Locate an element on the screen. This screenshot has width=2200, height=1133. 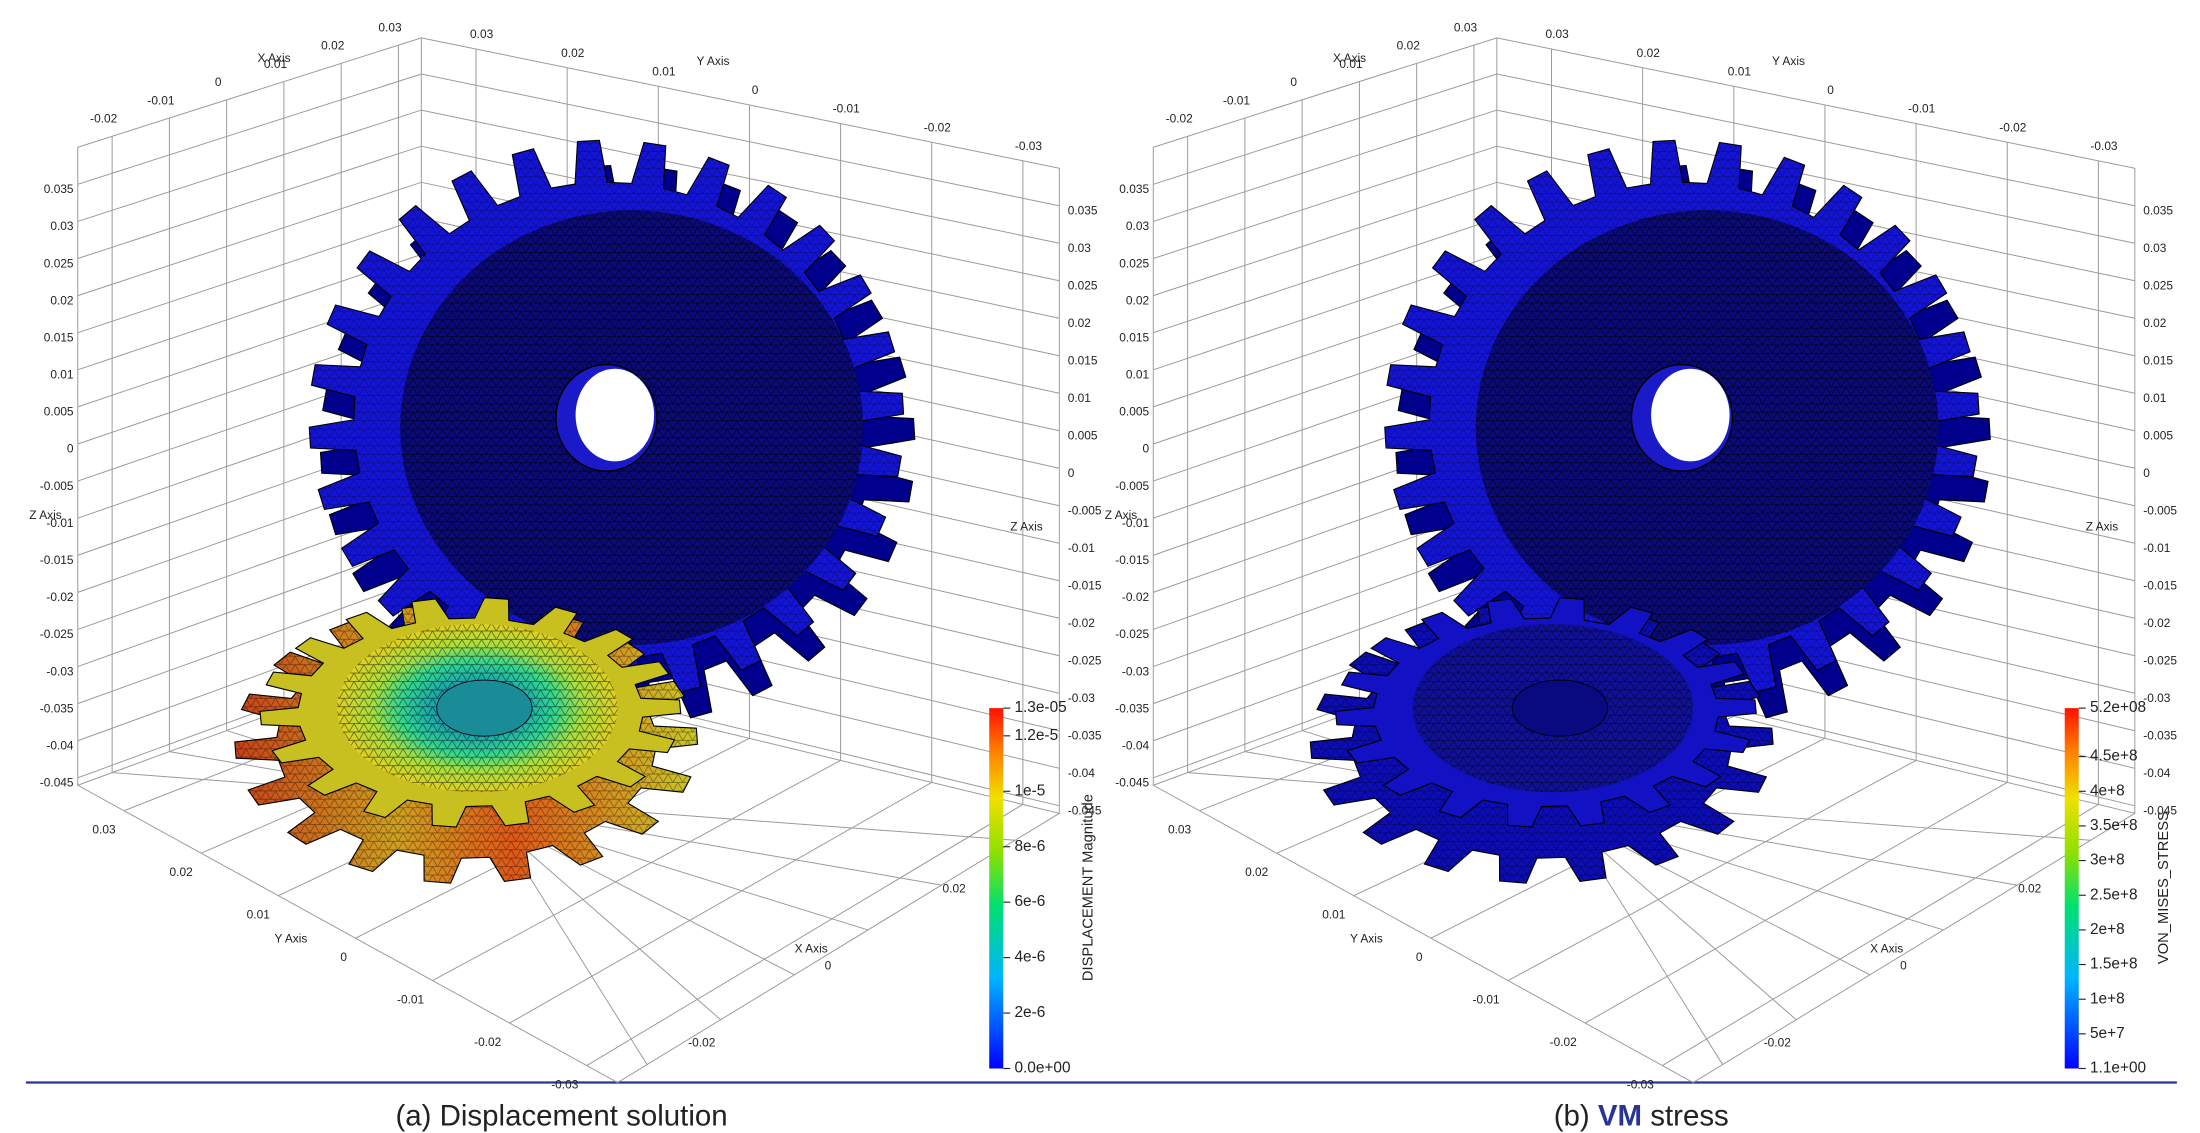
colorbar-tick-label: 2.5e+8 is located at coordinates (2114, 894).